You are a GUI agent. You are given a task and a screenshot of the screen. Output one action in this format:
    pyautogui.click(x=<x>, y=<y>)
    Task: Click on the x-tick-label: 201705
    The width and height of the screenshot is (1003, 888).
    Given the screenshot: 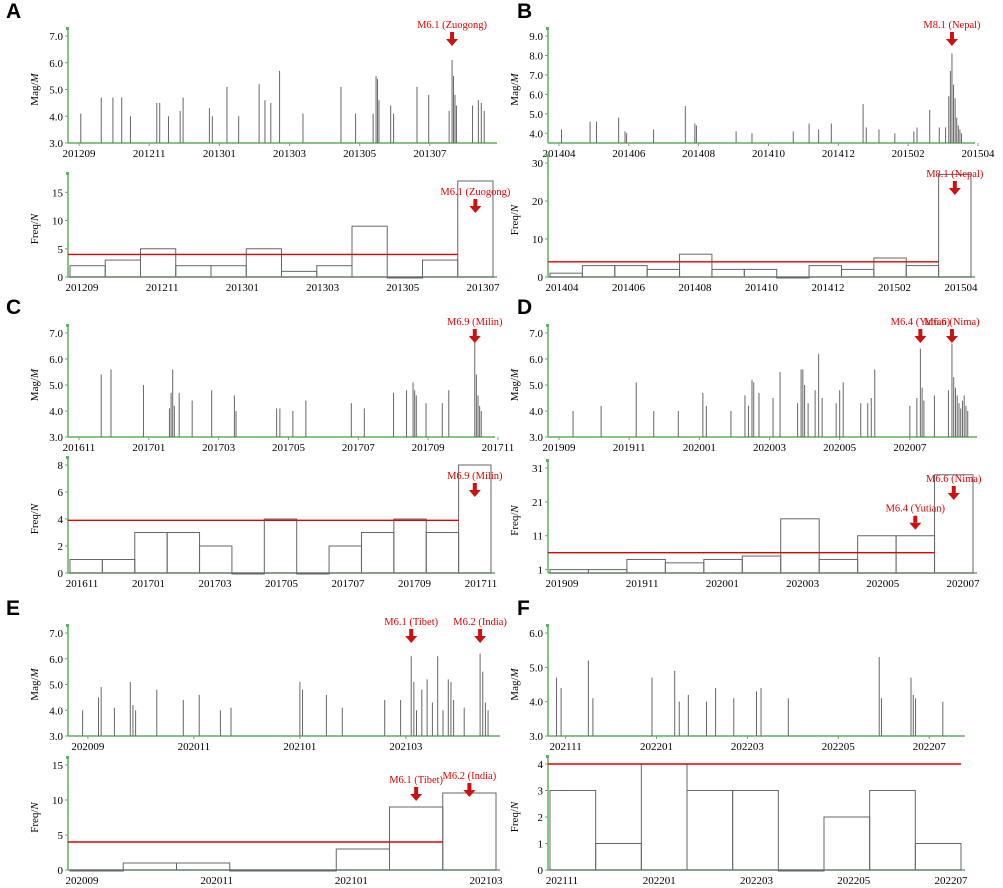 What is the action you would take?
    pyautogui.click(x=282, y=584)
    